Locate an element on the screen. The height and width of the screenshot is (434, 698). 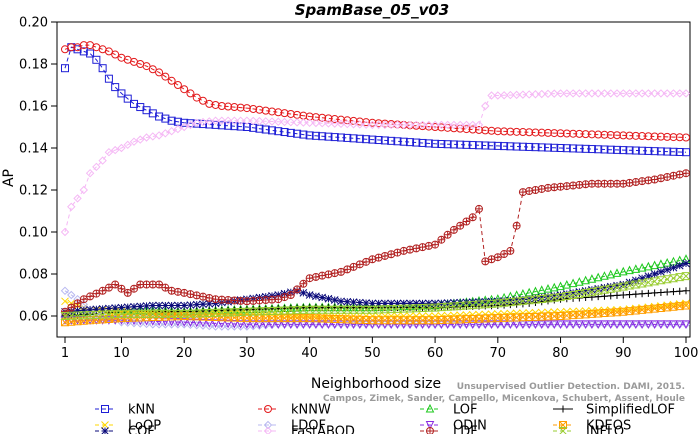
legend-label-knnw: kNNW is located at coordinates (311, 410).